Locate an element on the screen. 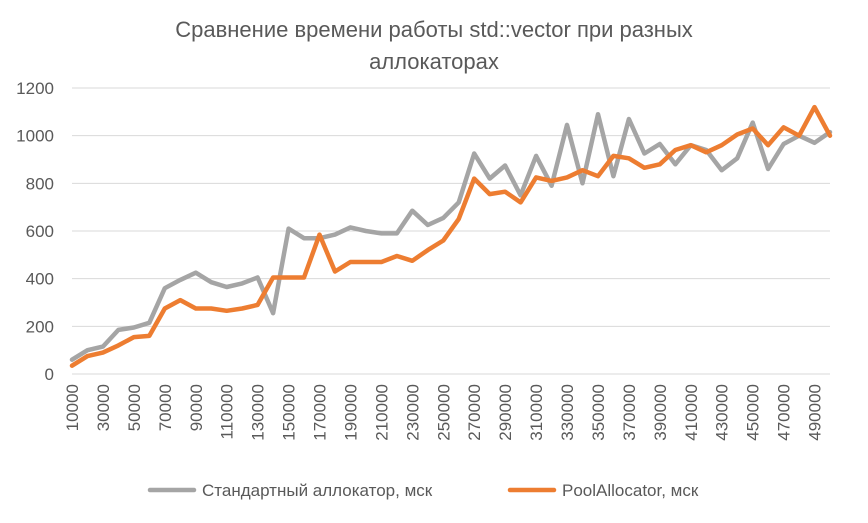 The height and width of the screenshot is (523, 868). legend-label-1: Стандартный аллокатор, мск is located at coordinates (317, 490).